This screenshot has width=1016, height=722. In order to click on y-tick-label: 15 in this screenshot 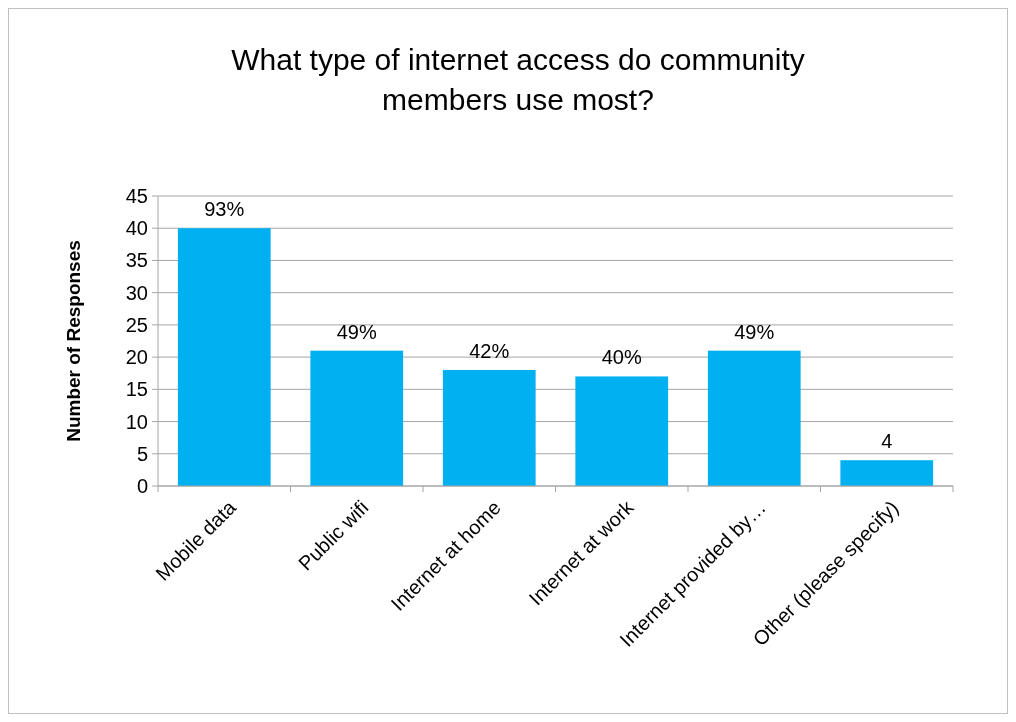, I will do `click(136, 389)`.